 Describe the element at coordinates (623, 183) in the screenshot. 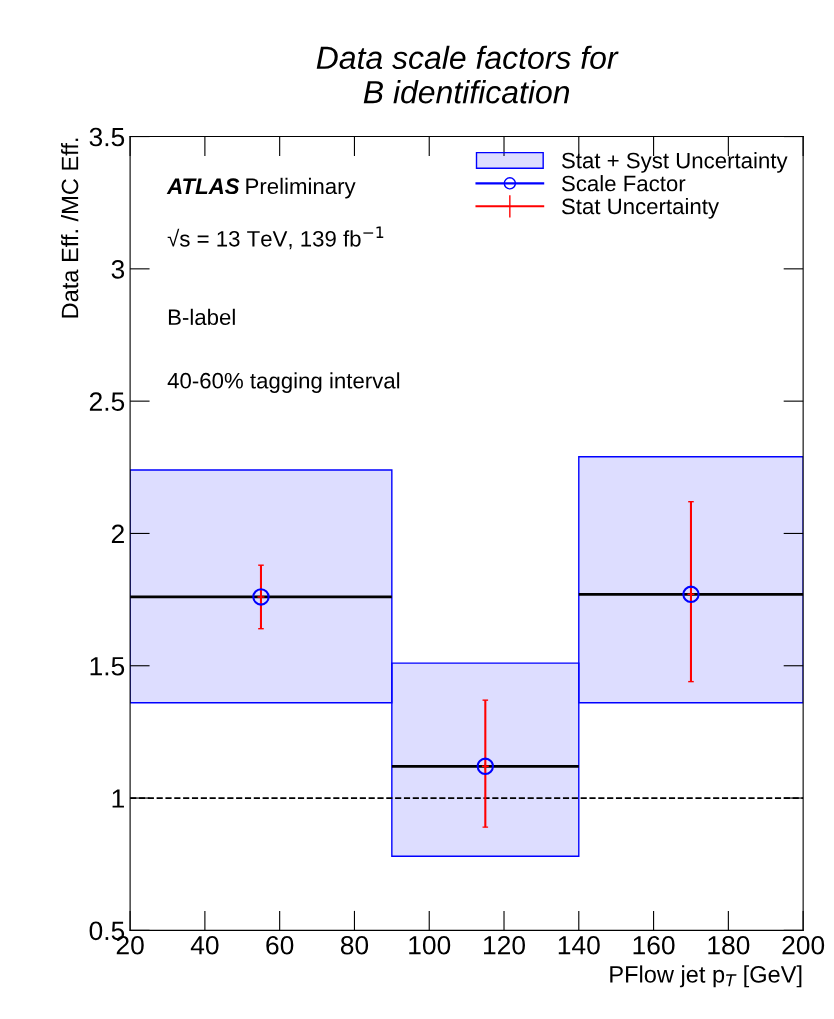

I see `legend-label: Scale Factor` at that location.